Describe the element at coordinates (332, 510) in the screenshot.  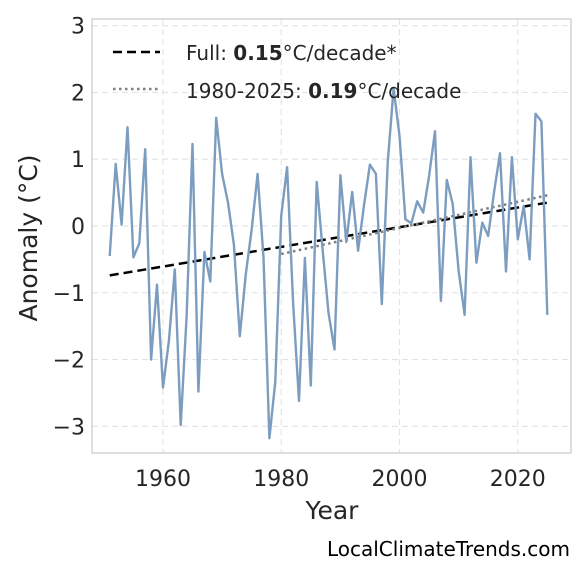
I see `x-axis-label: Year` at that location.